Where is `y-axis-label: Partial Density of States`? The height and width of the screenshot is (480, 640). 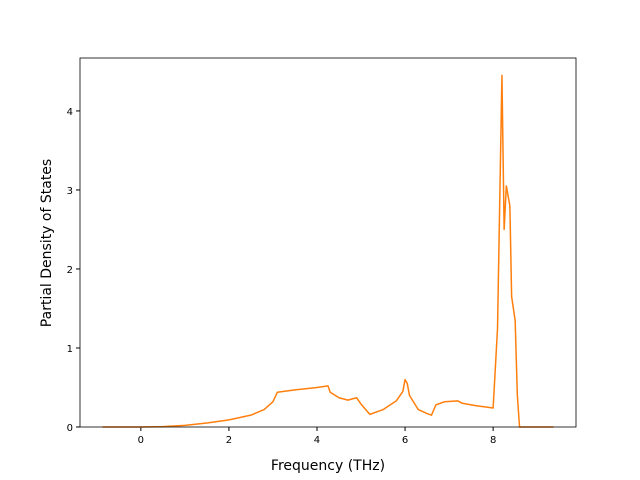
y-axis-label: Partial Density of States is located at coordinates (47, 243).